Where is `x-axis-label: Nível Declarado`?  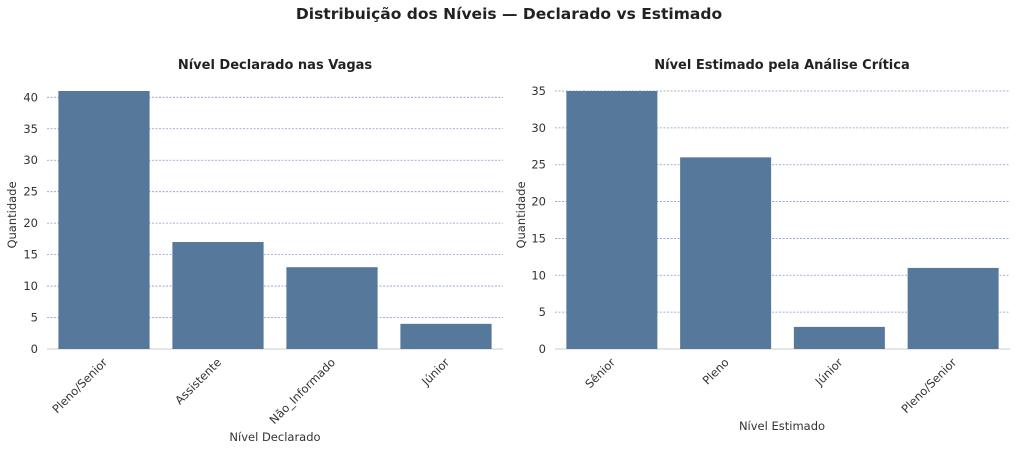
x-axis-label: Nível Declarado is located at coordinates (274, 437).